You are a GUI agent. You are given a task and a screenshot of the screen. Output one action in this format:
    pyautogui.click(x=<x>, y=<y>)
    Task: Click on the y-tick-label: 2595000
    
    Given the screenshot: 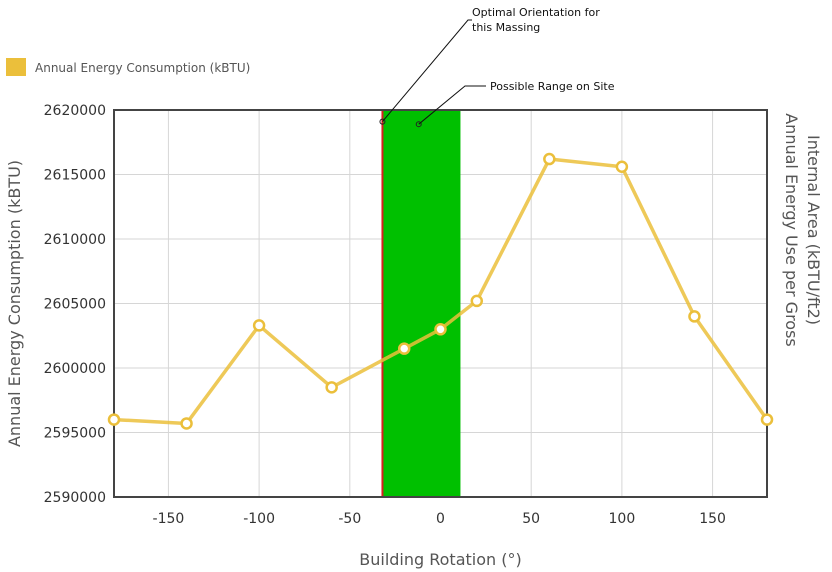 What is the action you would take?
    pyautogui.click(x=75, y=434)
    